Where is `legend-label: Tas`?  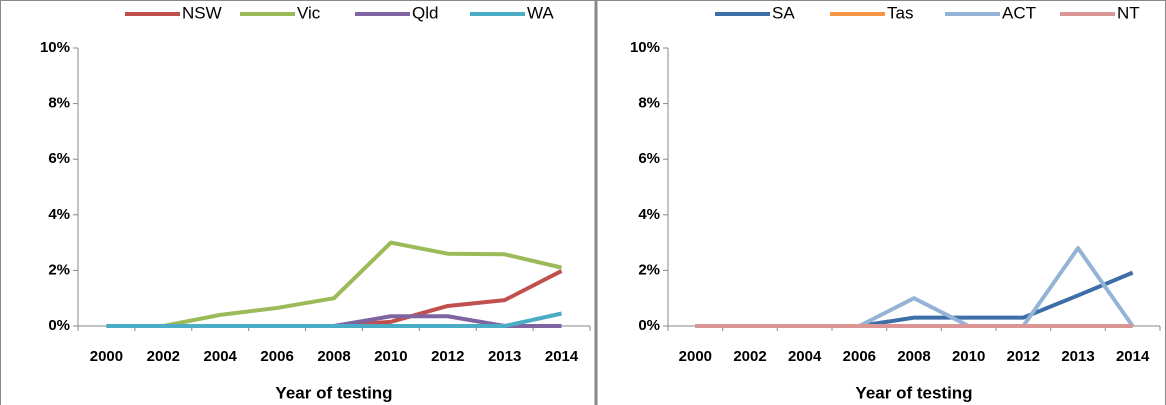
legend-label: Tas is located at coordinates (900, 12).